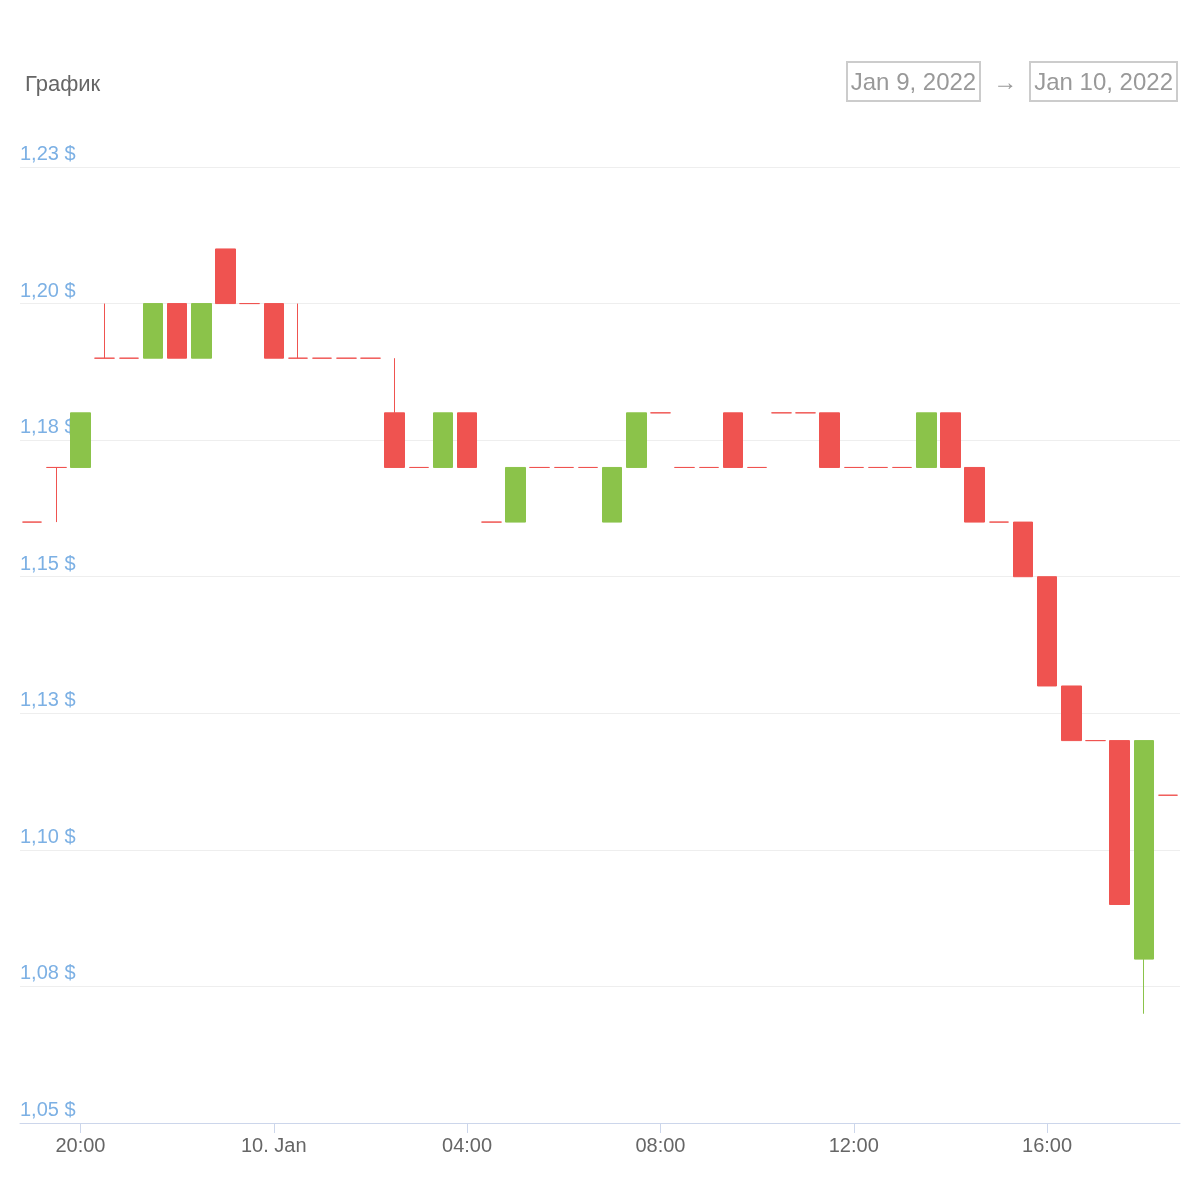 This screenshot has width=1200, height=1200. Describe the element at coordinates (273, 1145) in the screenshot. I see `x-tick-label: 10. Jan` at that location.